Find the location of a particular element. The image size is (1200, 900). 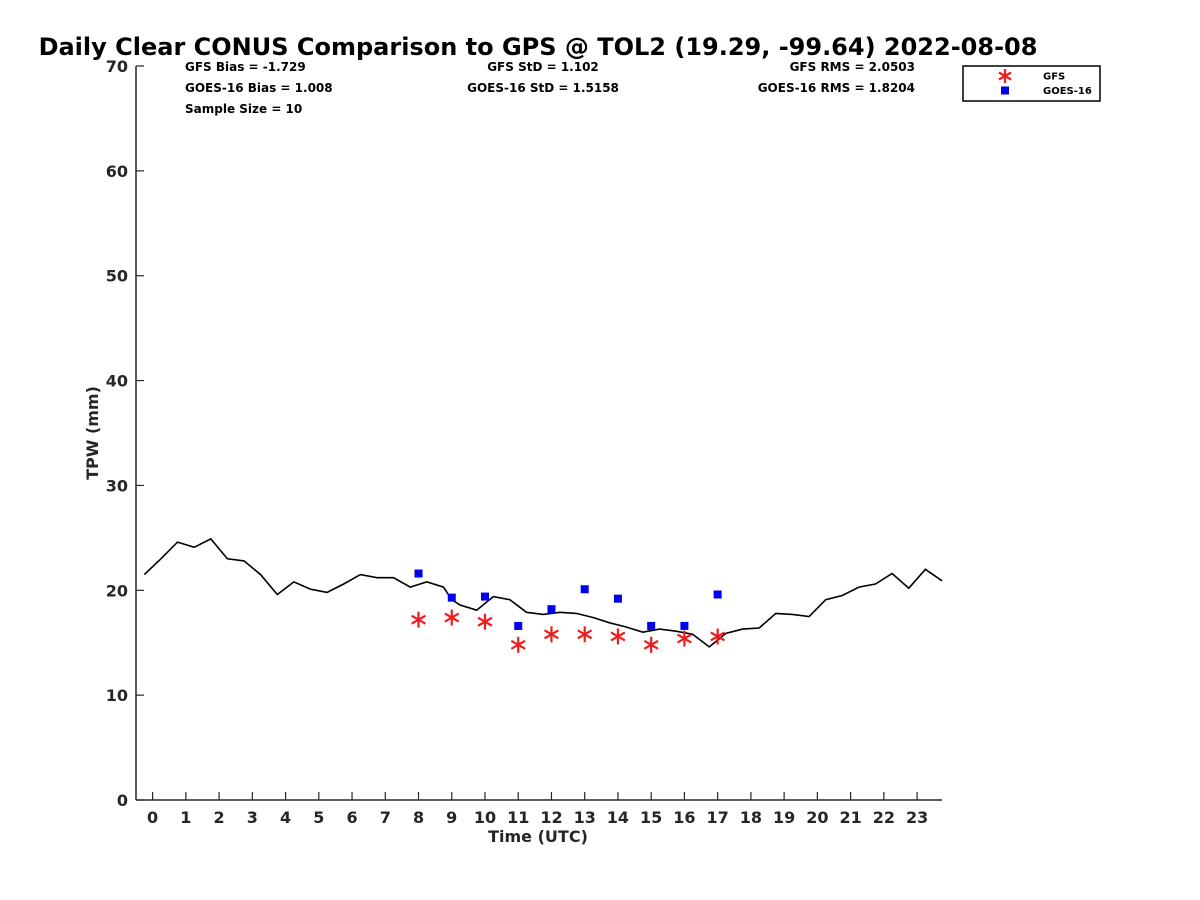

y-tick-label: 30 is located at coordinates (117, 485).